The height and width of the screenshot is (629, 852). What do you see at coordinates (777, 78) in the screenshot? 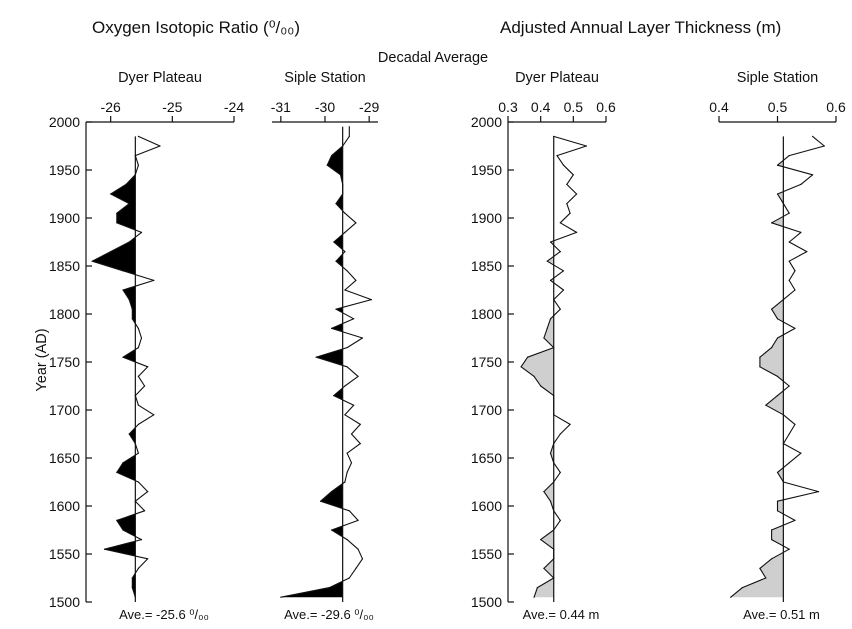
I see `panel-title: Siple Station` at bounding box center [777, 78].